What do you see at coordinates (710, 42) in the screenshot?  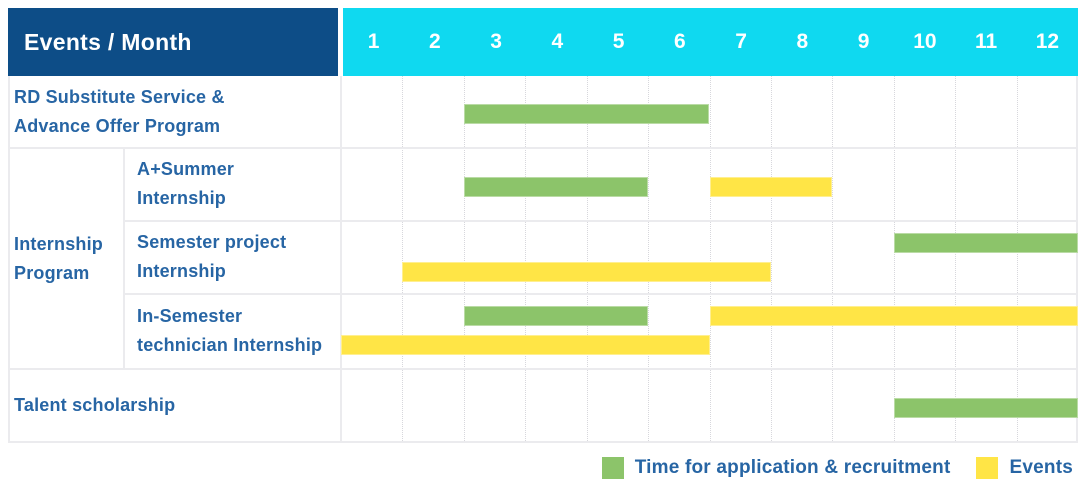 I see `month-header-row: 1 2 3 4 5 6 7 8 9 10 11 12` at bounding box center [710, 42].